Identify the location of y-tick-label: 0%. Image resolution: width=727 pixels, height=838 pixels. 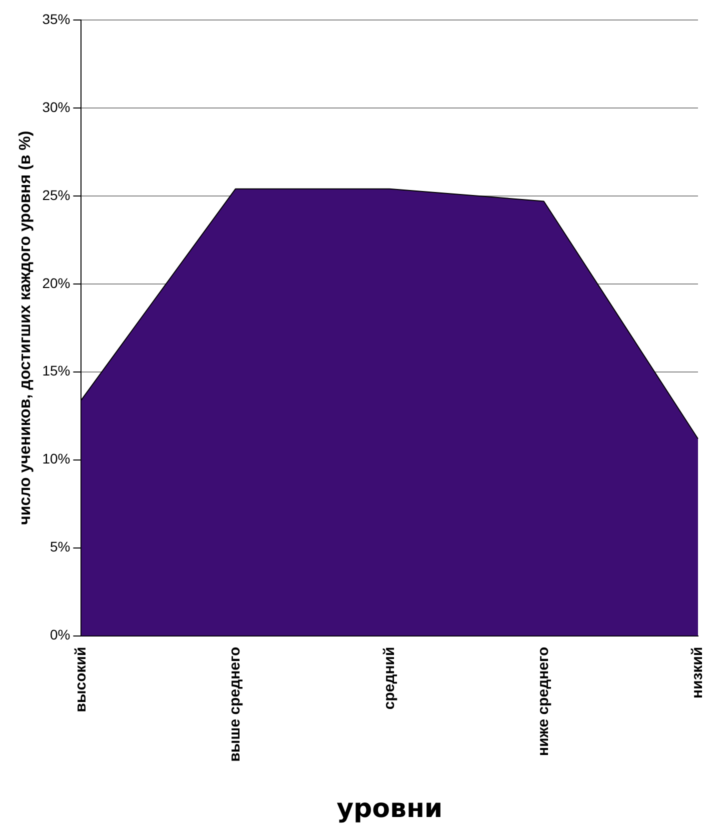
(60, 634).